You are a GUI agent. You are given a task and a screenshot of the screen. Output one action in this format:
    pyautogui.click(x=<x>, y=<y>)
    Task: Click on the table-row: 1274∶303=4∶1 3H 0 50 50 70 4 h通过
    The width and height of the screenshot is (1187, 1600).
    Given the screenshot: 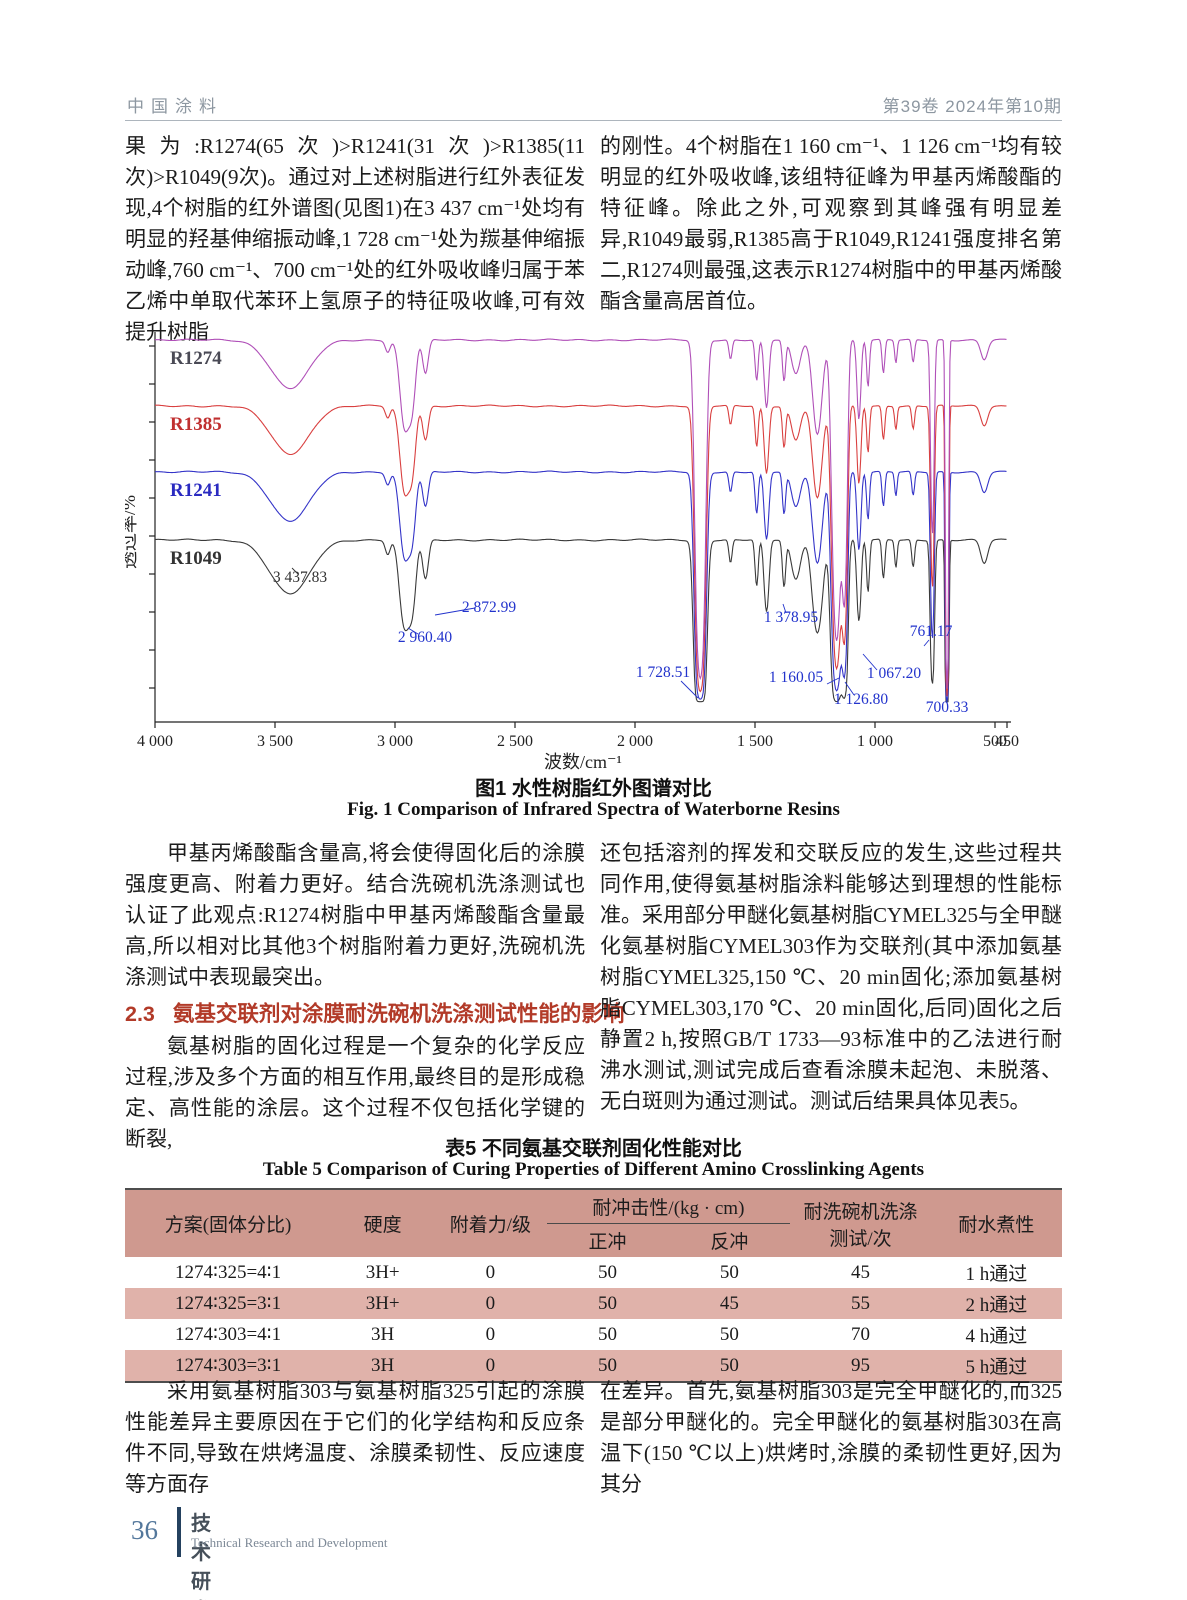 What is the action you would take?
    pyautogui.click(x=593, y=1334)
    